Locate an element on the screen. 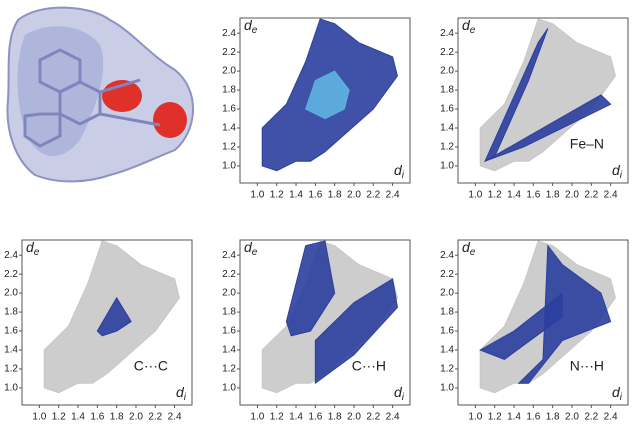  contact-label: C···H is located at coordinates (369, 366).